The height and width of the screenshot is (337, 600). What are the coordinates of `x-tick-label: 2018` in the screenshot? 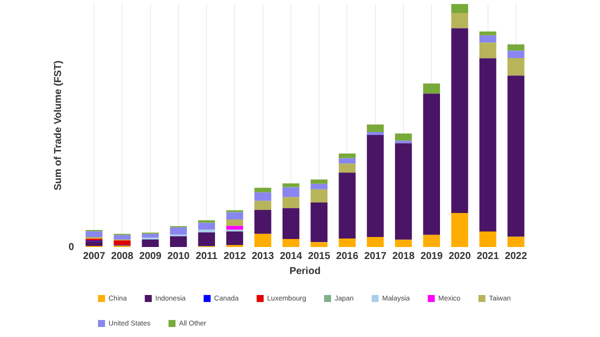 It's located at (403, 256).